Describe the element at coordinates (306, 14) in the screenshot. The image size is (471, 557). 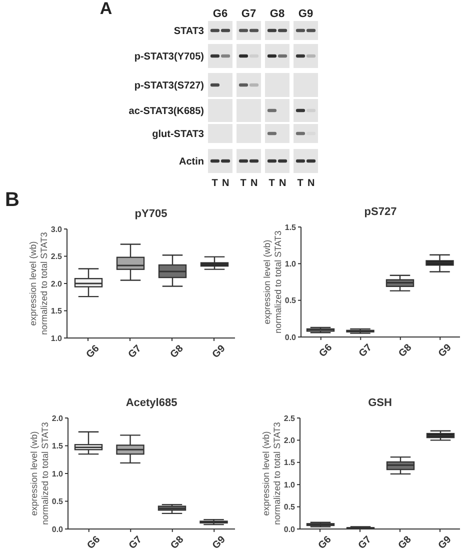
I see `category-label: G9` at that location.